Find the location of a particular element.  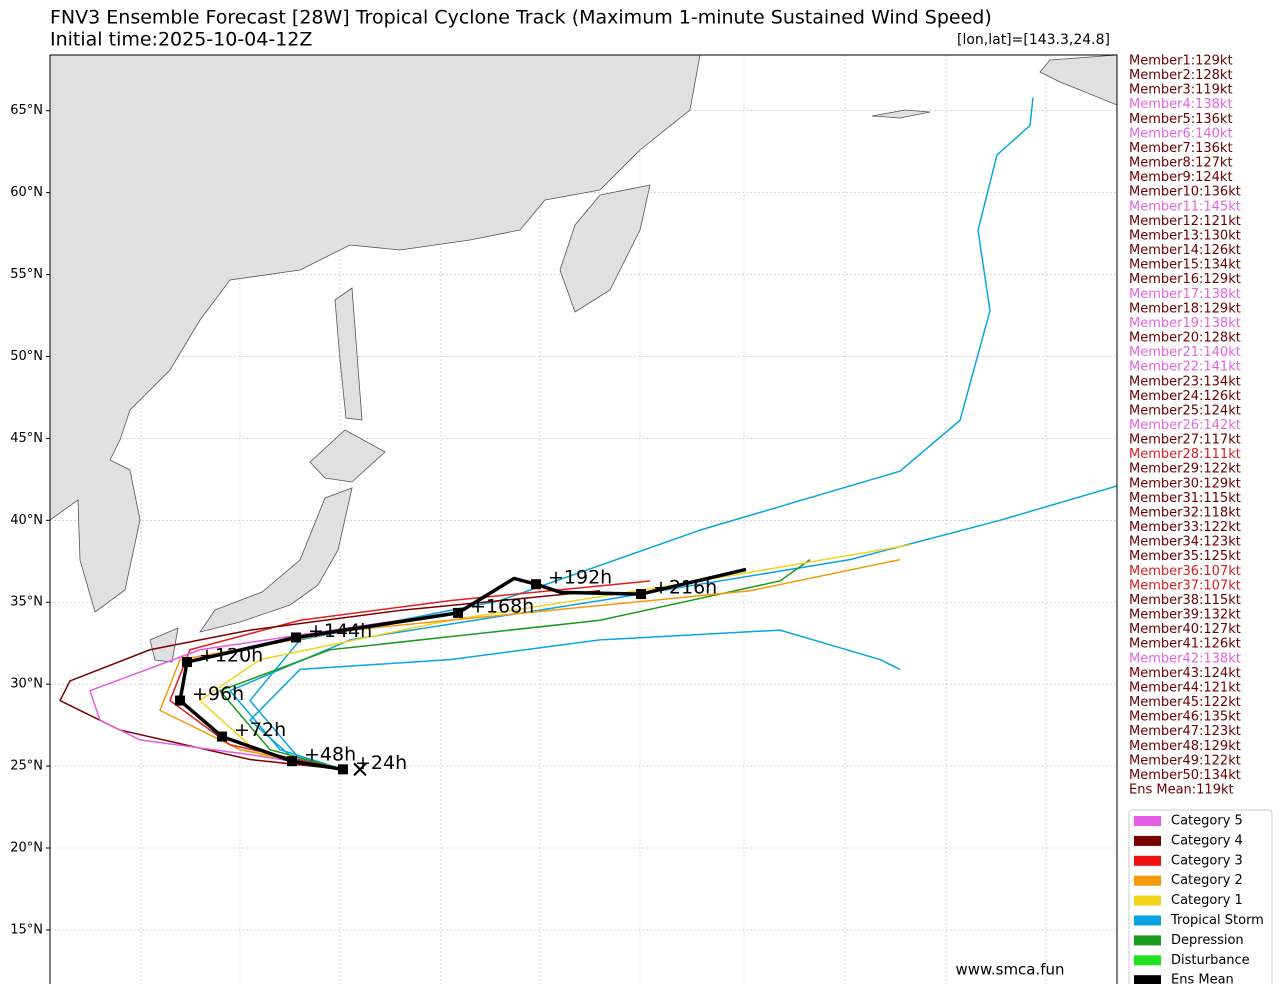

member-label: Member43:124kt is located at coordinates (1185, 673).